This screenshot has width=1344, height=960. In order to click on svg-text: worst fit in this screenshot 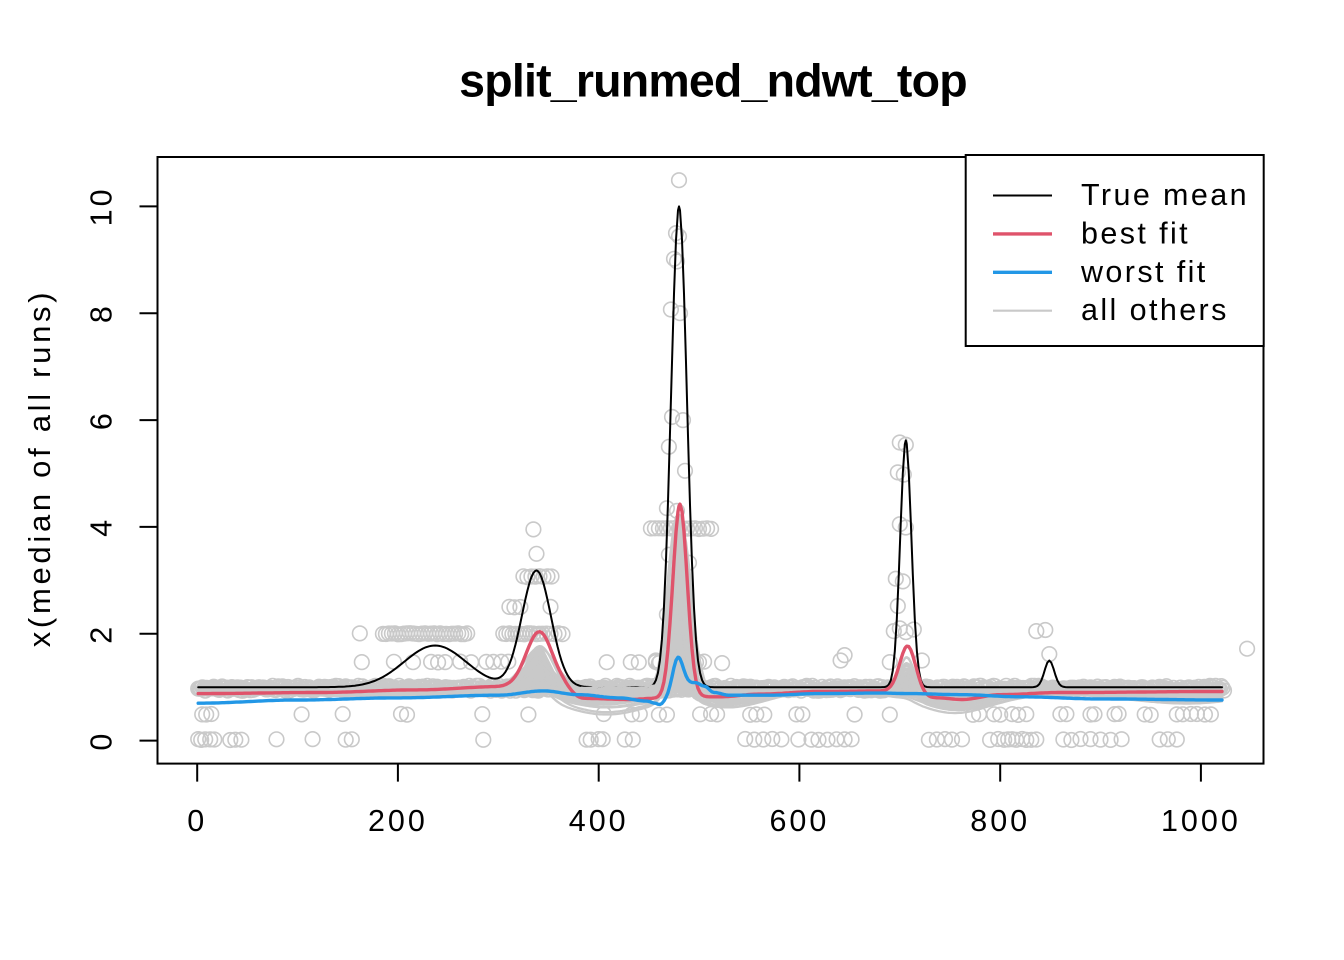, I will do `click(1144, 272)`.